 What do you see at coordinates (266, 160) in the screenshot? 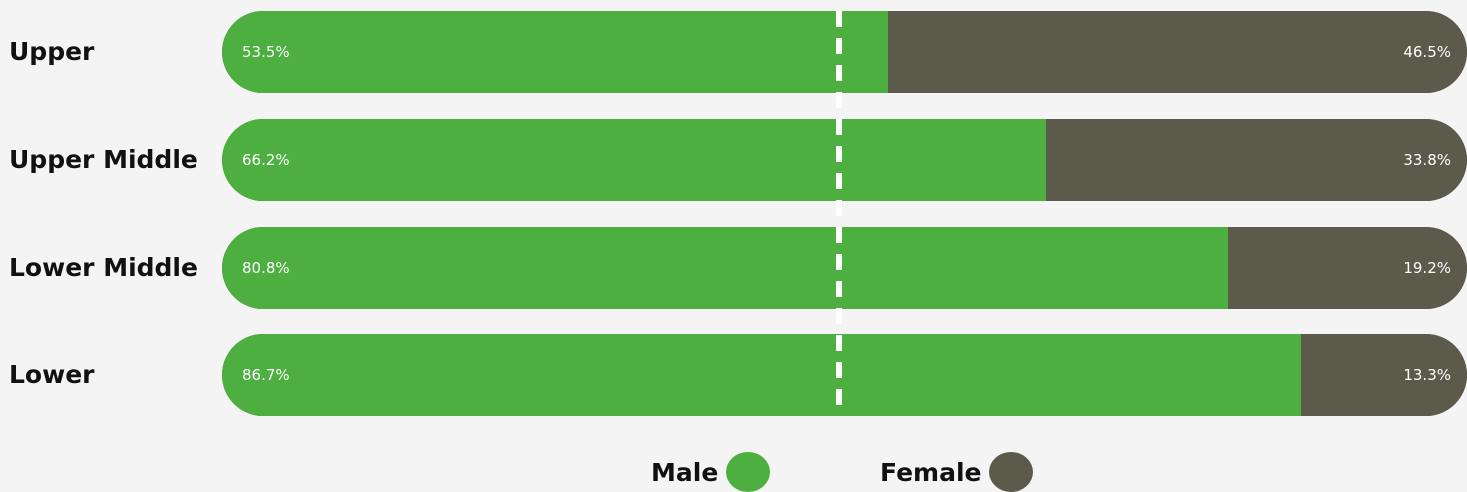
I see `data-label-male: 66.2%` at bounding box center [266, 160].